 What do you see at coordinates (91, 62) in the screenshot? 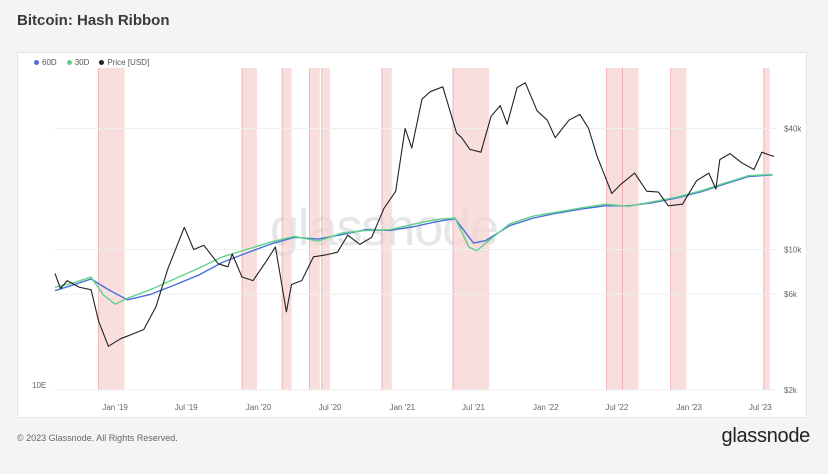
I see `chart-legend: 60D 30D Price [USD]` at bounding box center [91, 62].